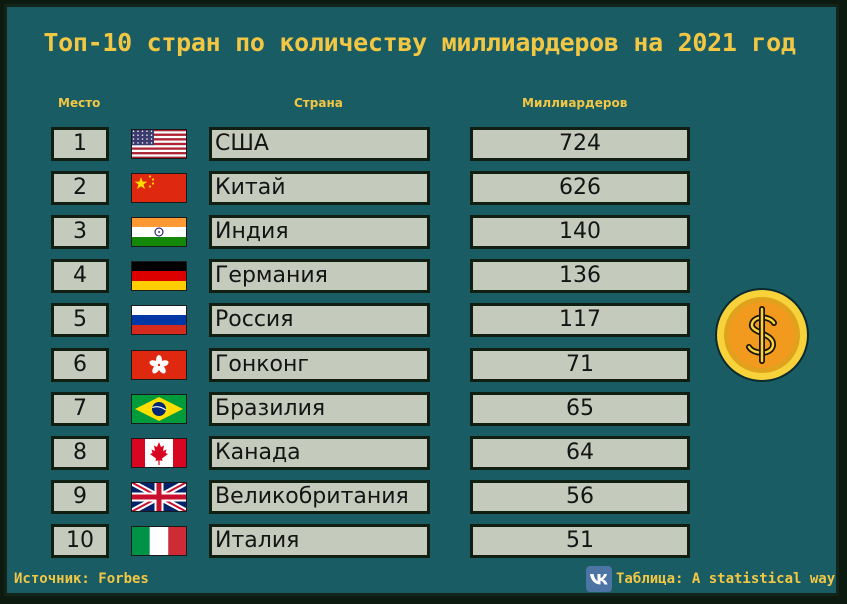  I want to click on country-cell: Россия, so click(319, 320).